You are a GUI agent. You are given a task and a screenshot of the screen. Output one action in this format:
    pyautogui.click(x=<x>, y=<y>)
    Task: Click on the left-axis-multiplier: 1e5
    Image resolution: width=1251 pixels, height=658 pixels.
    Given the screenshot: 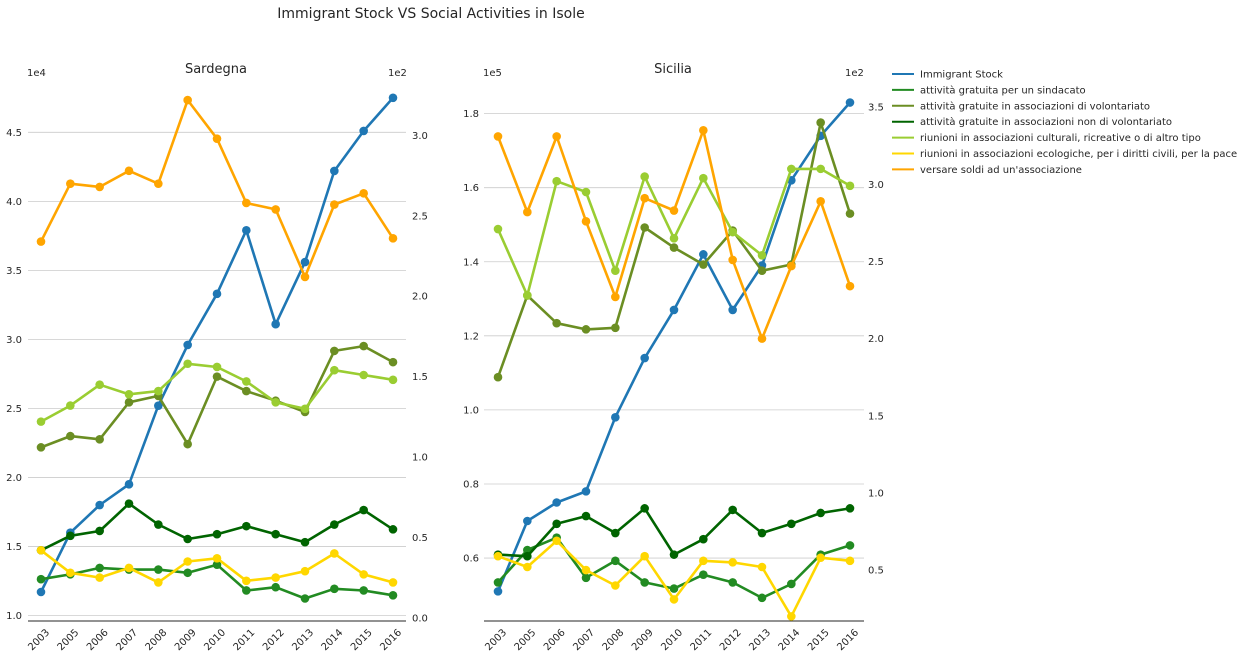 What is the action you would take?
    pyautogui.click(x=492, y=73)
    